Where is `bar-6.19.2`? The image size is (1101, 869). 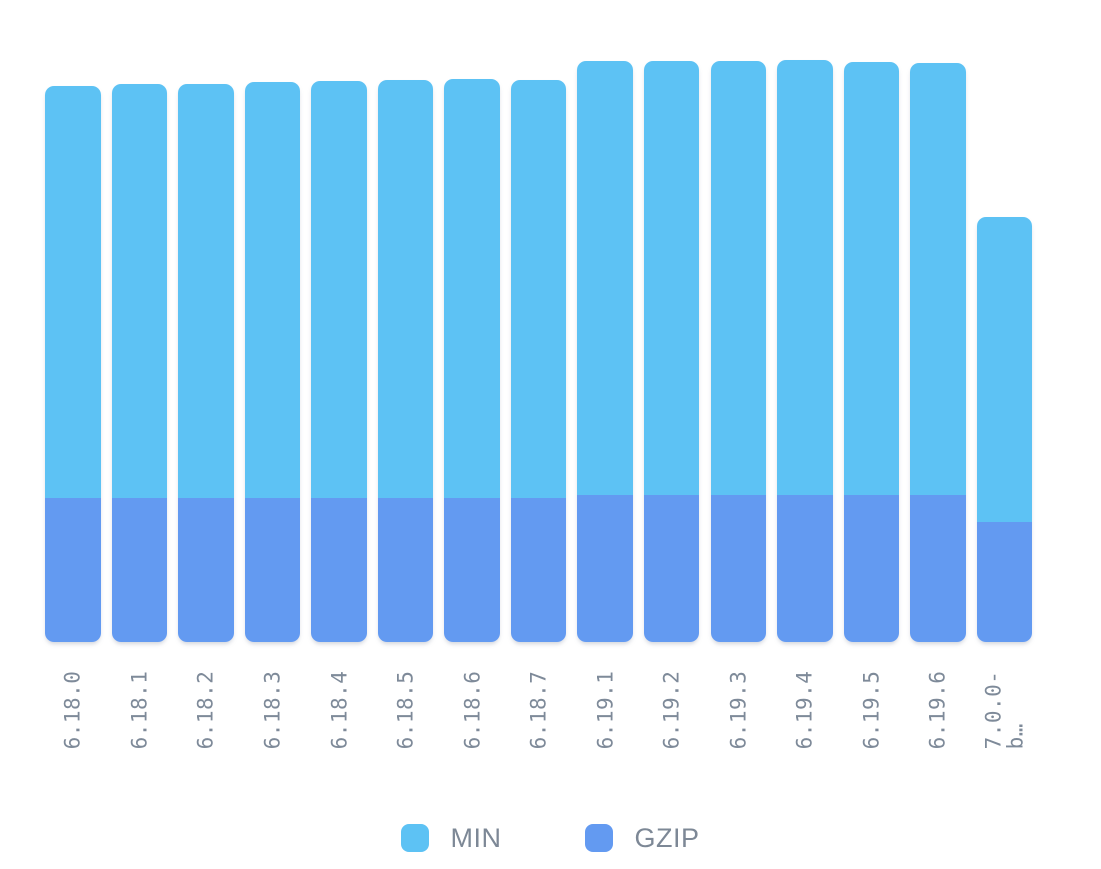
bar-6.19.2 is located at coordinates (671, 351).